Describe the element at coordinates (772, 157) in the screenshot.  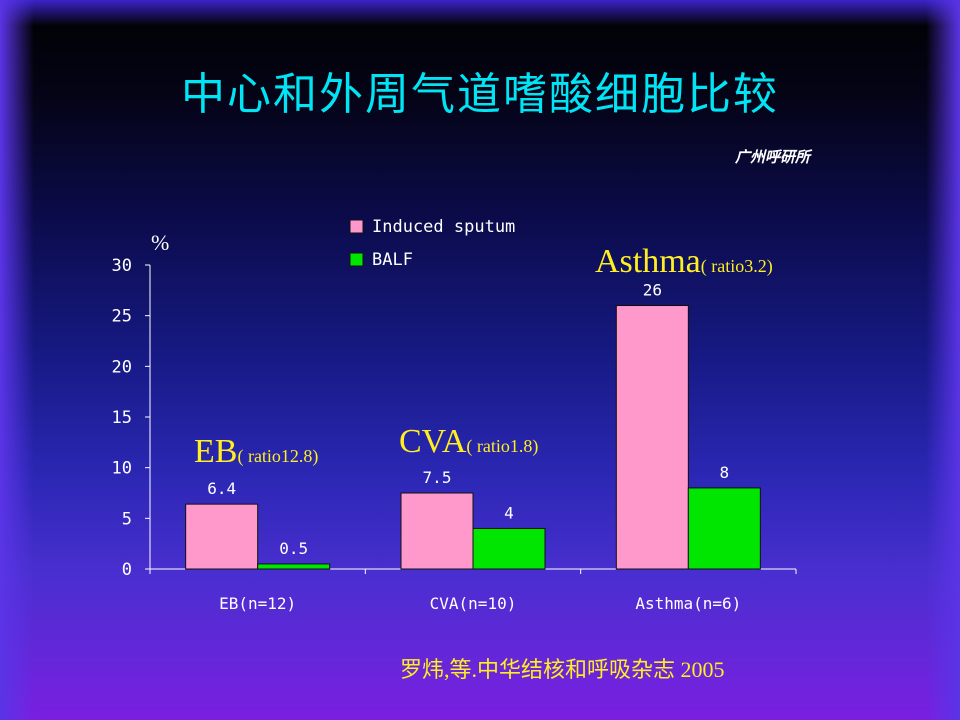
I see `source-label: 广州呼研所` at that location.